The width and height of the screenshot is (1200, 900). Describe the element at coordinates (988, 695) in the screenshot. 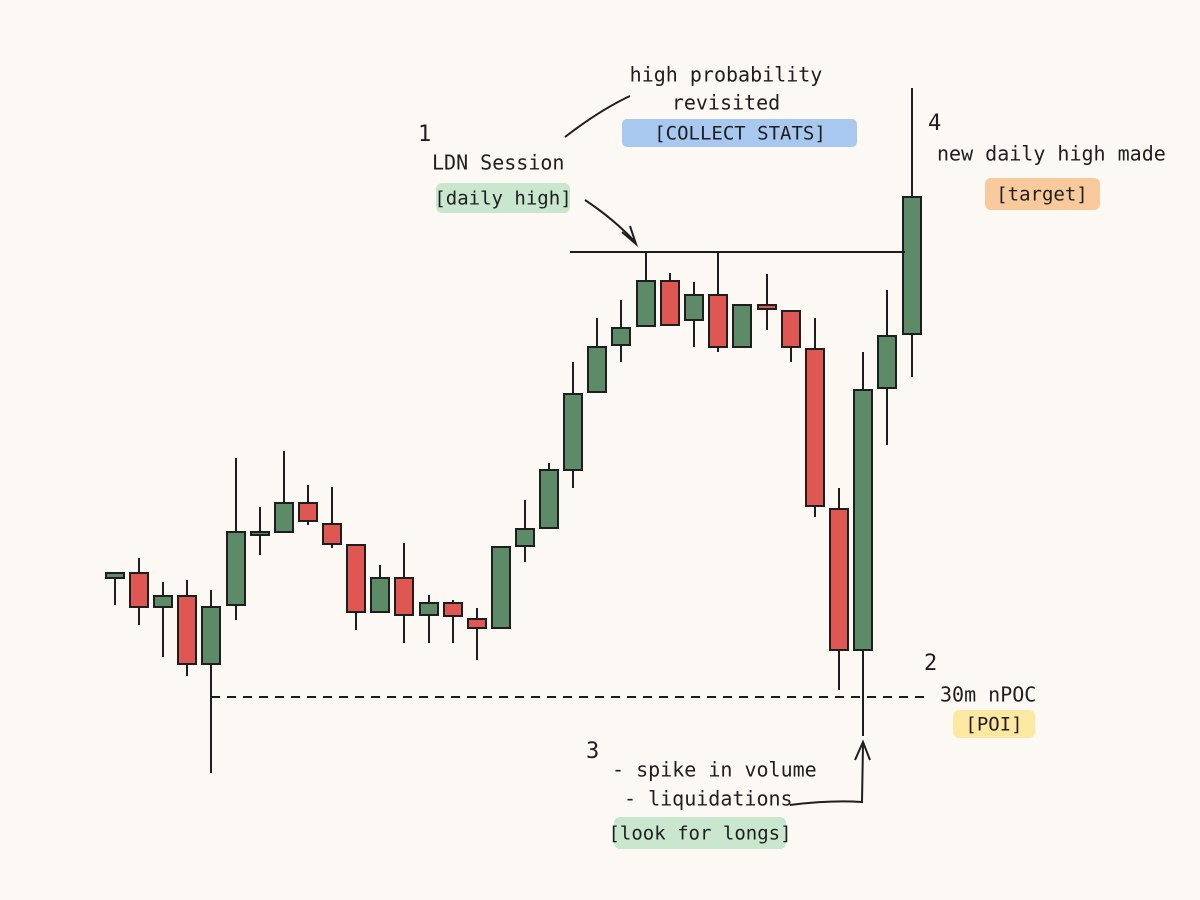

I see `annotation-text: 30m nPOC` at that location.